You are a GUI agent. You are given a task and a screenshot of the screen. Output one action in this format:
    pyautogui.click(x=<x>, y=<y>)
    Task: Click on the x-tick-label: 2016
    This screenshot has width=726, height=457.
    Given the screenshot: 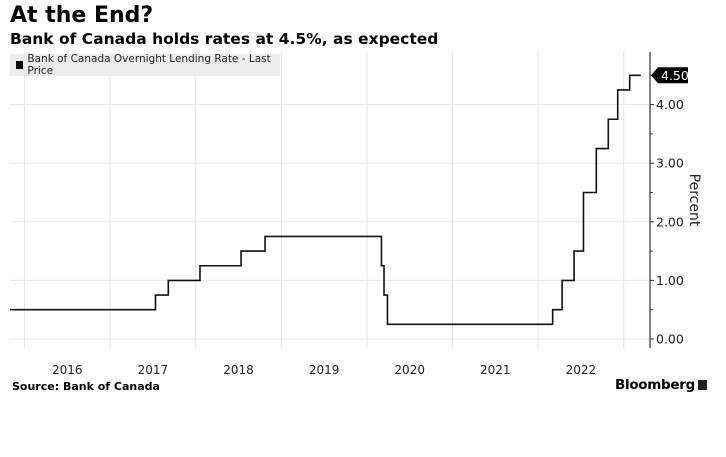 What is the action you would take?
    pyautogui.click(x=67, y=370)
    